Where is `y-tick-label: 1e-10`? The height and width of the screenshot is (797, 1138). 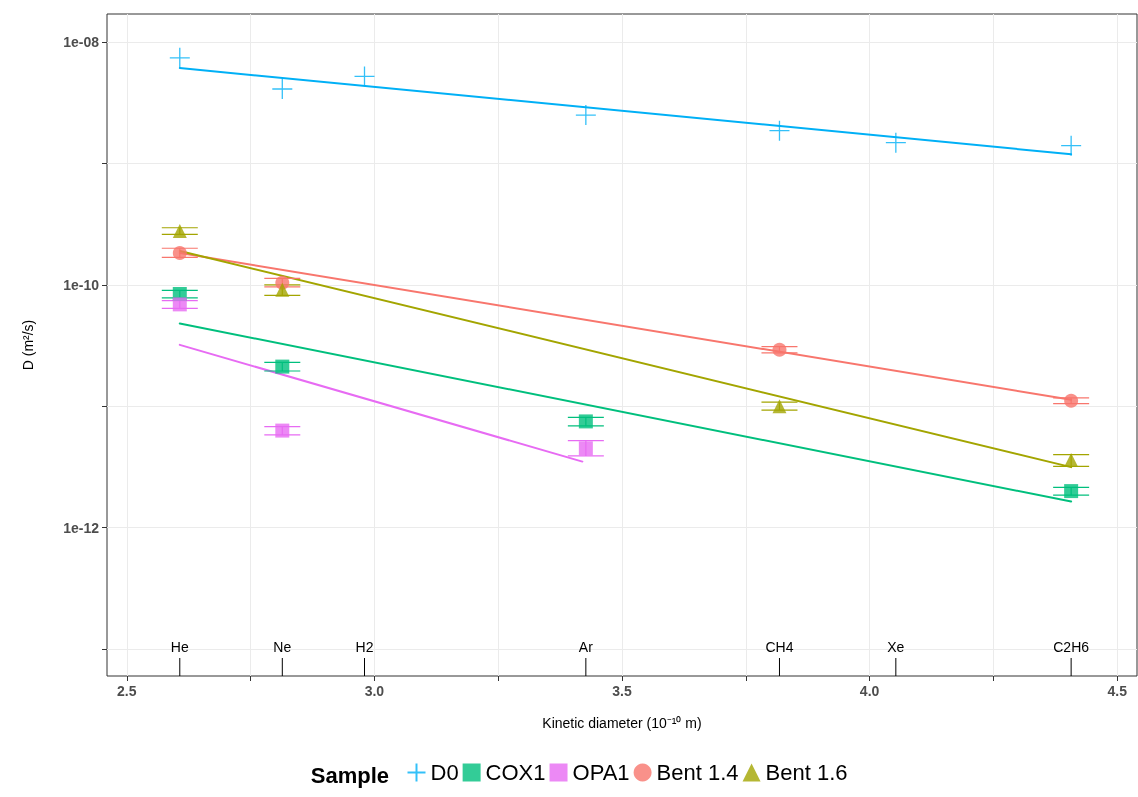 y-tick-label: 1e-10 is located at coordinates (81, 284).